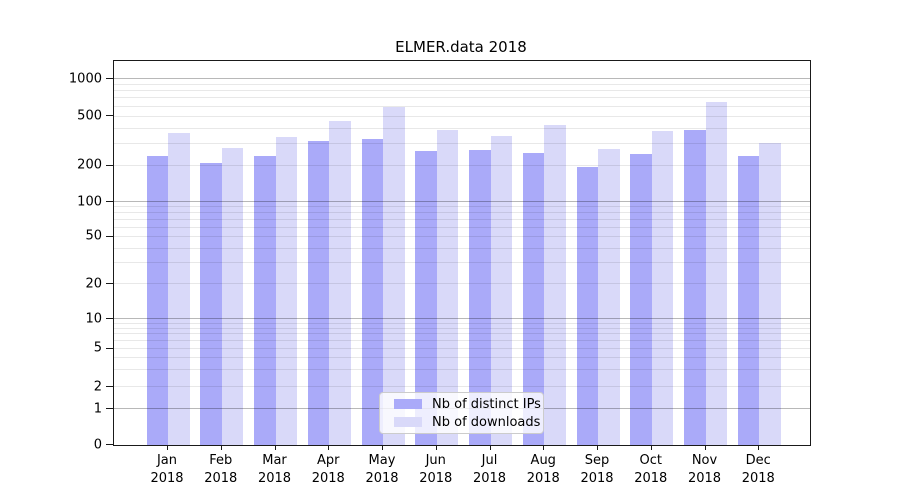  What do you see at coordinates (436, 469) in the screenshot?
I see `x-tick-label-jun: Jun 2018` at bounding box center [436, 469].